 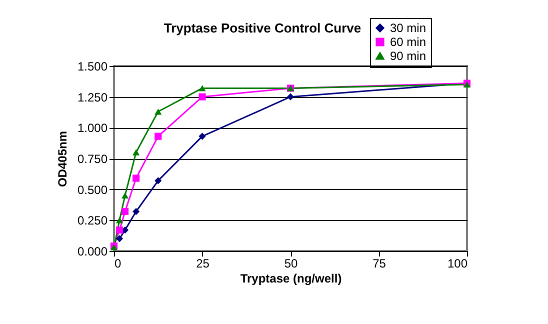 I want to click on y-tick-label: 1.500, so click(x=92, y=67).